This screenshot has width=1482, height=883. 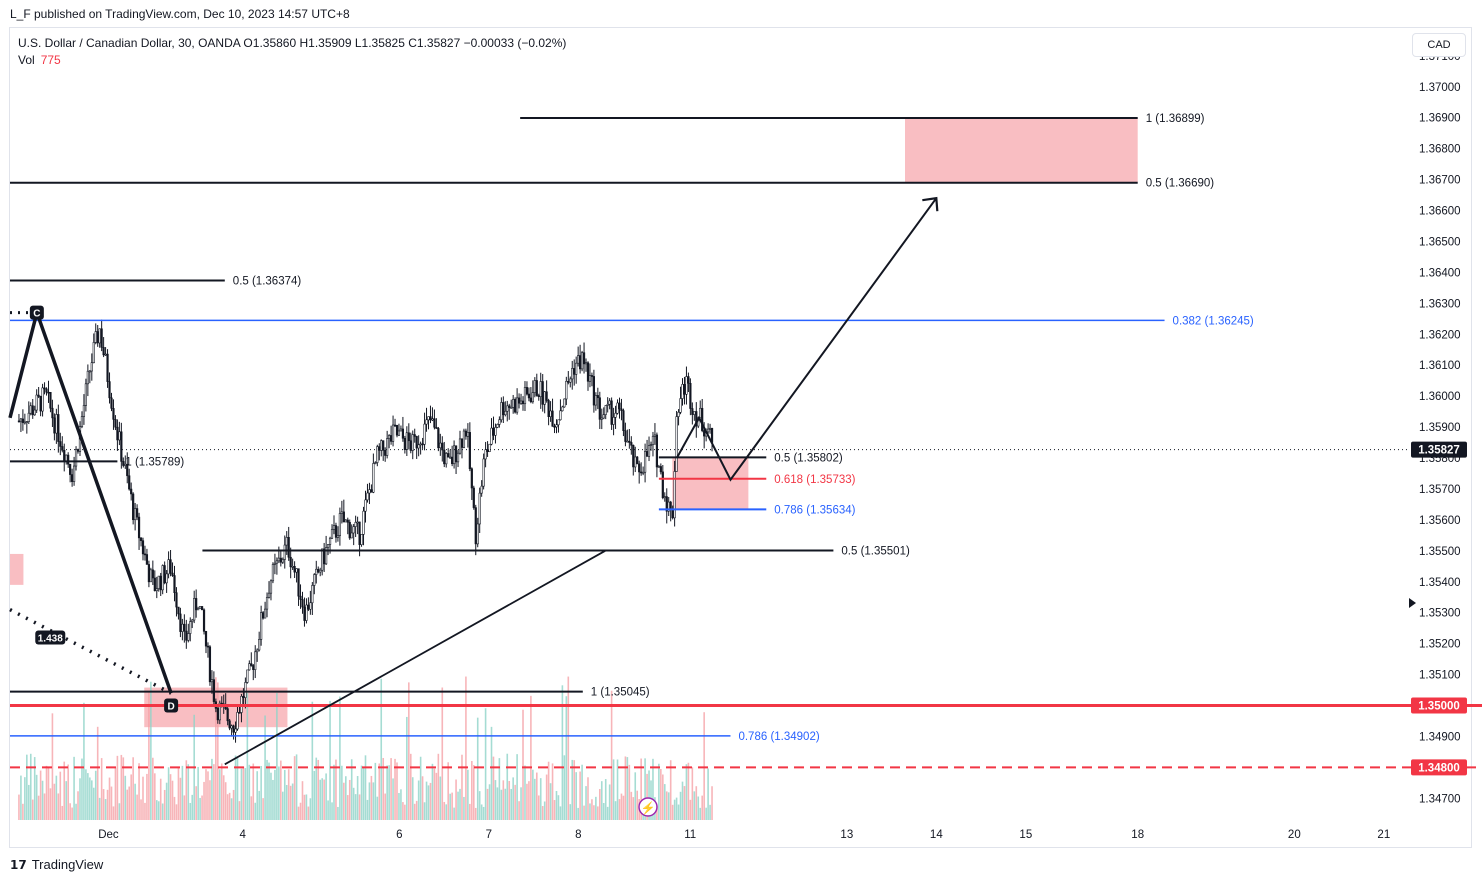 I want to click on y-tick-label: 1.35500, so click(x=1440, y=552).